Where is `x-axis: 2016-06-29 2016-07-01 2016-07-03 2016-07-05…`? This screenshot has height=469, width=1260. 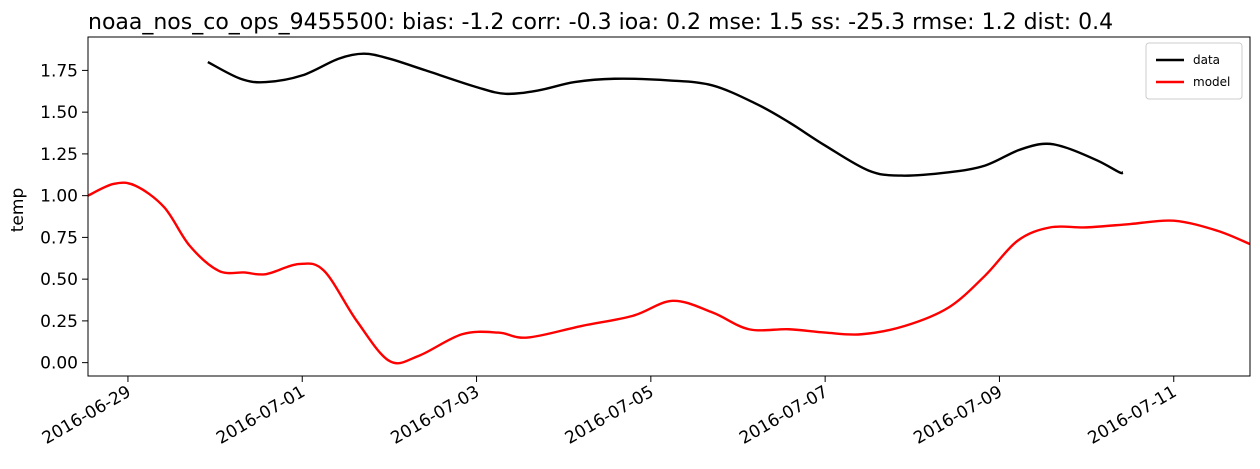
x-axis: 2016-06-29 2016-07-01 2016-07-03 2016-07-05… is located at coordinates (609, 412).